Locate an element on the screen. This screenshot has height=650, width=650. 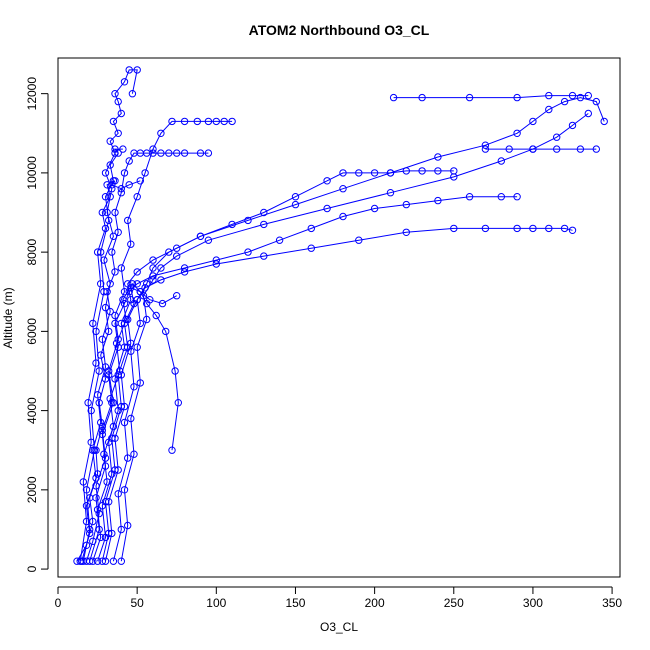
series-line is located at coordinates (145, 357).